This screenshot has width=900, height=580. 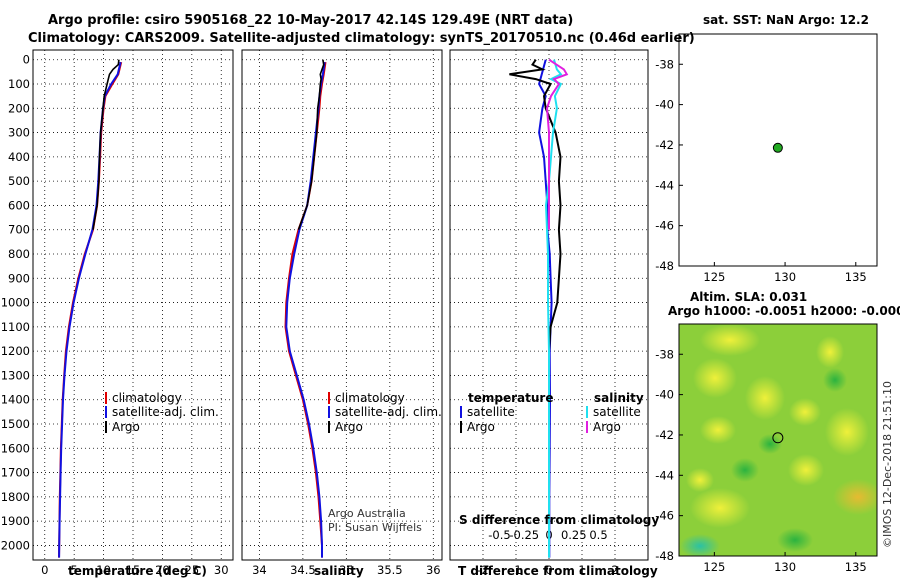 I want to click on x-tick-label: 25, so click(x=192, y=570).